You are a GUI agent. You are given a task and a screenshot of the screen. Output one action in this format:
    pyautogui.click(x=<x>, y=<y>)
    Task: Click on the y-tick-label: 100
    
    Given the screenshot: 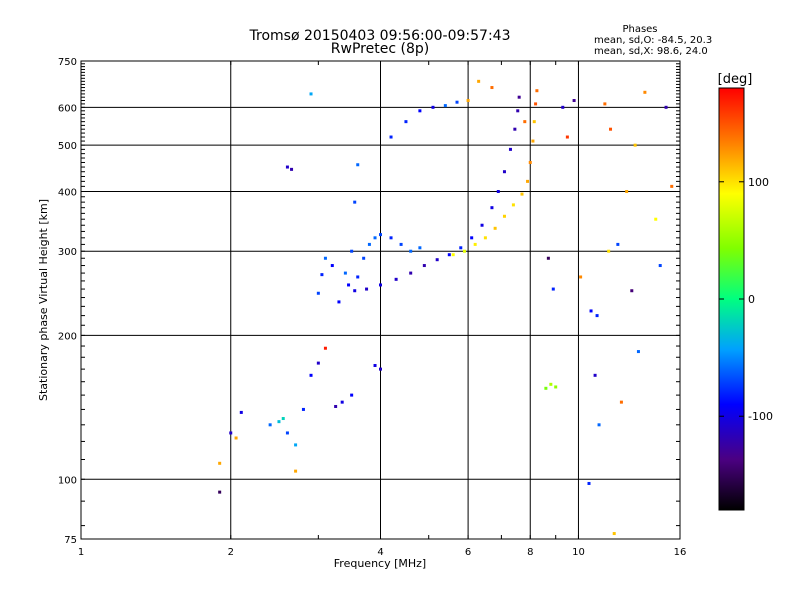 What is the action you would take?
    pyautogui.click(x=67, y=480)
    